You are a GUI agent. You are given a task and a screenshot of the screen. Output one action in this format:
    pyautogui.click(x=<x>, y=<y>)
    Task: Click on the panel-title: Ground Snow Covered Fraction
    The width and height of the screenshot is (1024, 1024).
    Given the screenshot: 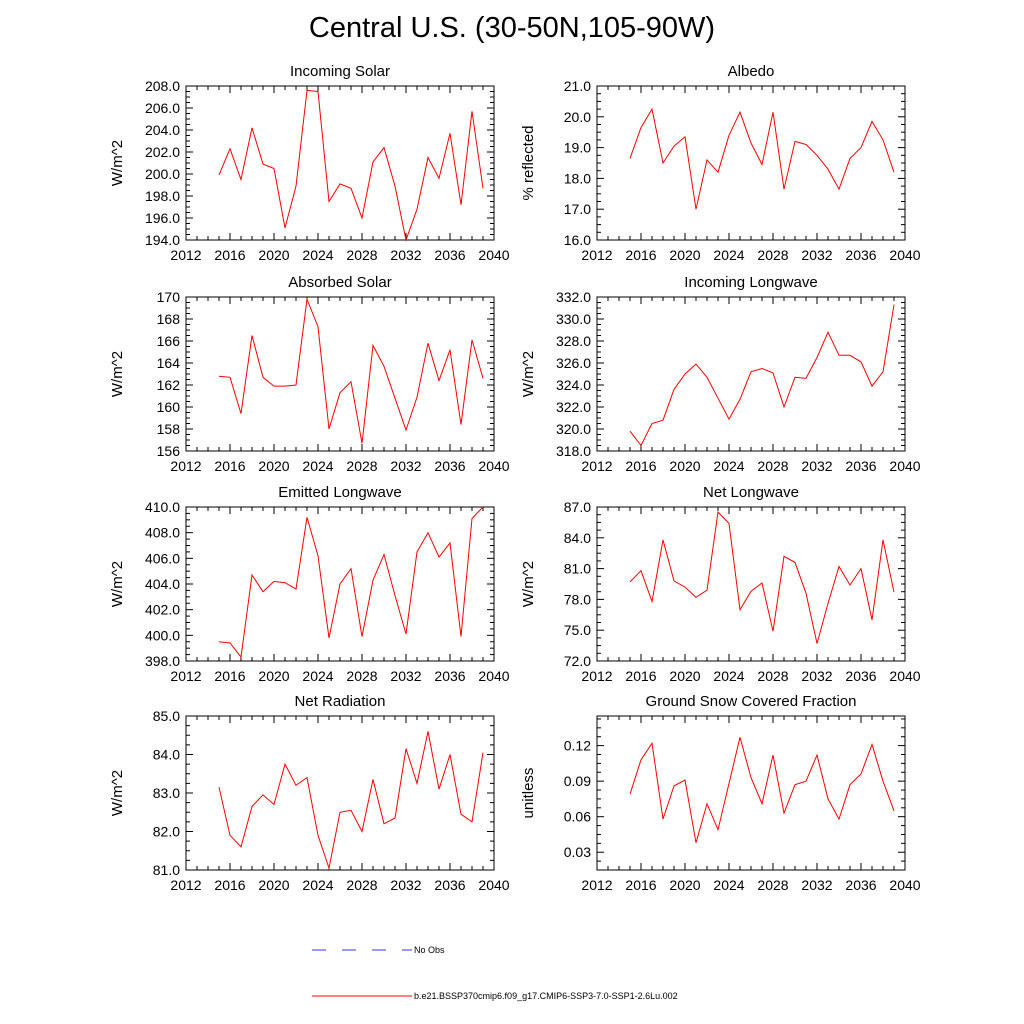 What is the action you would take?
    pyautogui.click(x=751, y=701)
    